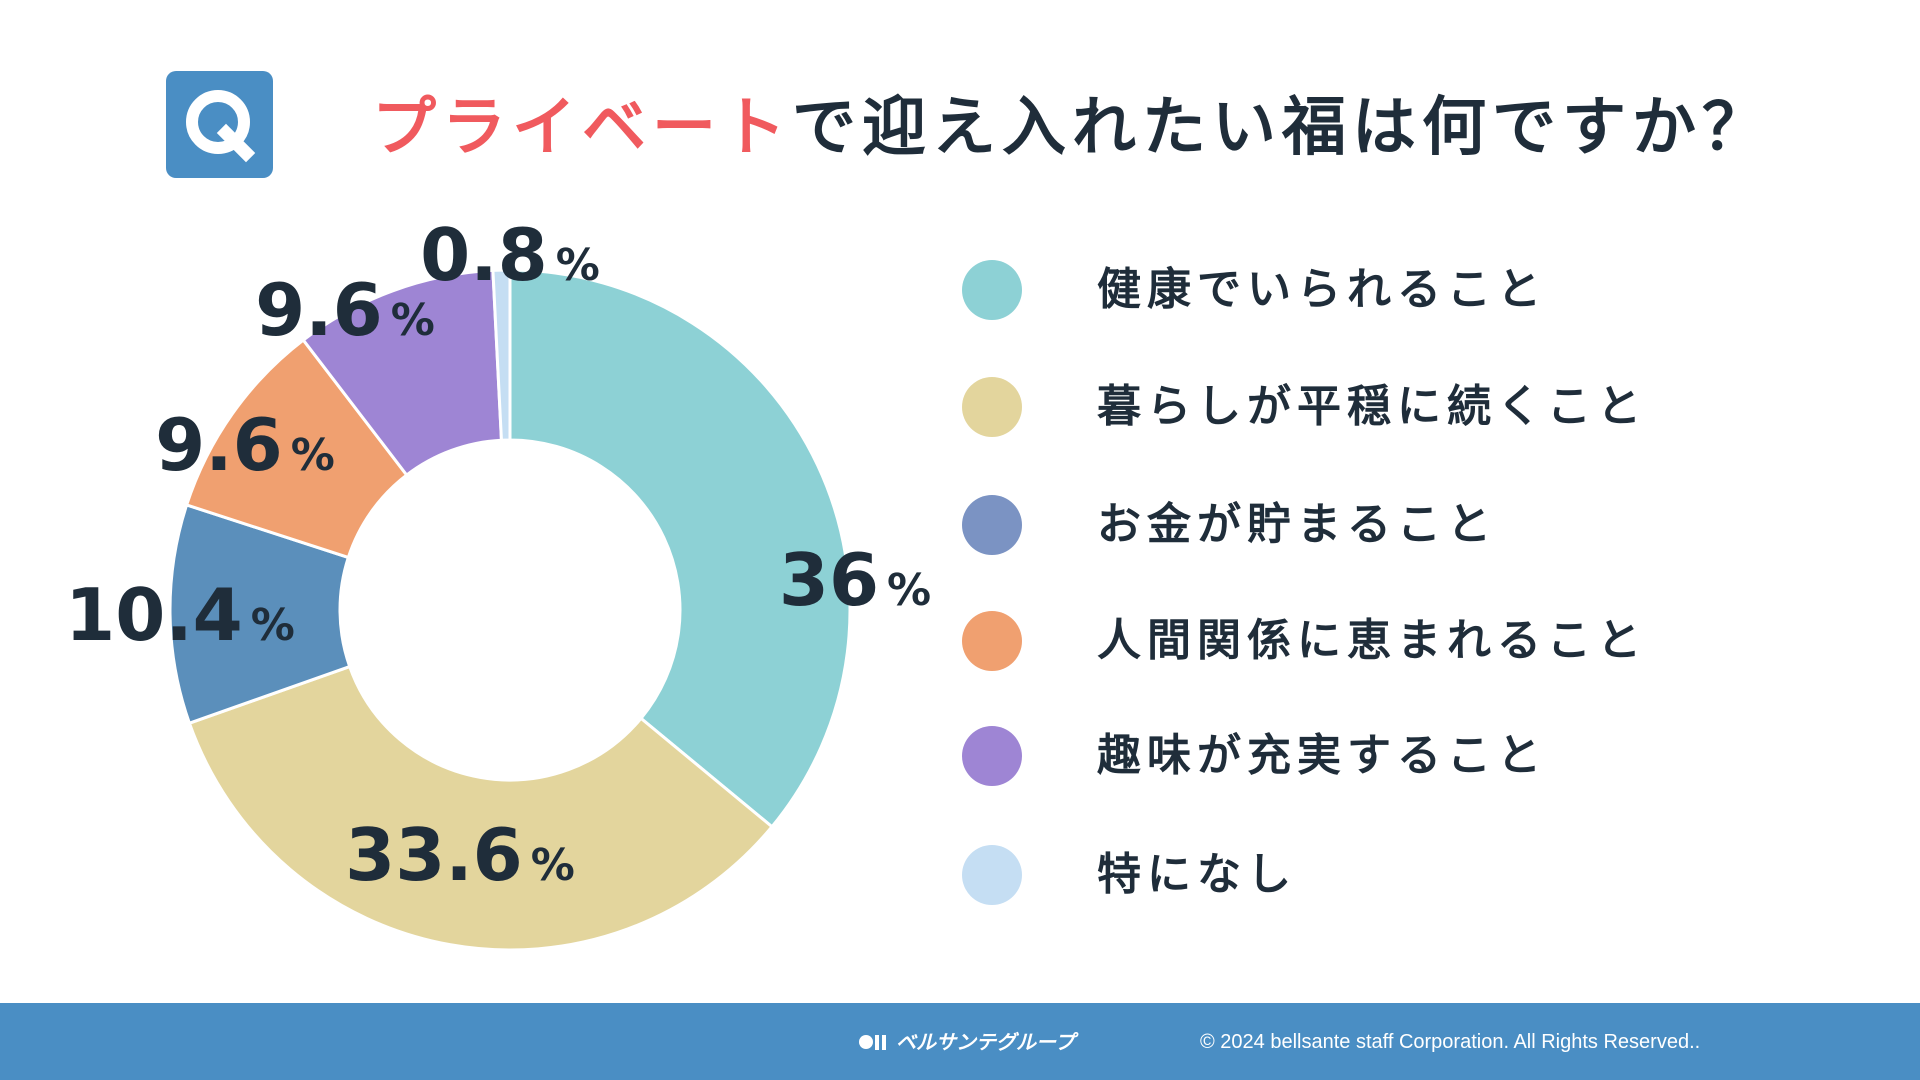  Describe the element at coordinates (1372, 640) in the screenshot. I see `legend-label: 人間関係に恵まれること` at that location.